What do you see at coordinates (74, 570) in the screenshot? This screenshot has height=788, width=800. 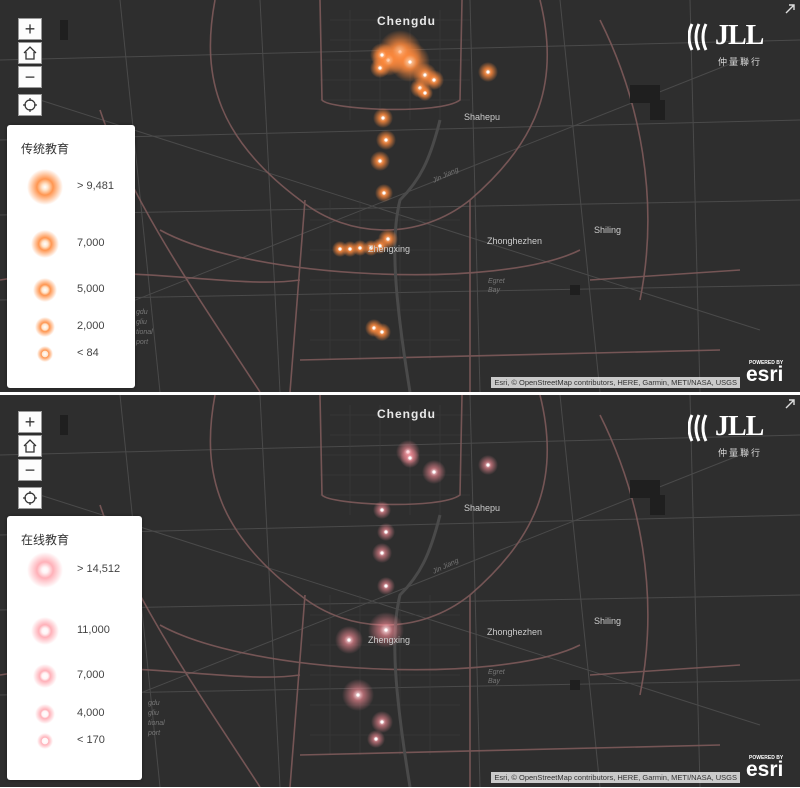 I see `legend-item: > 14,512` at bounding box center [74, 570].